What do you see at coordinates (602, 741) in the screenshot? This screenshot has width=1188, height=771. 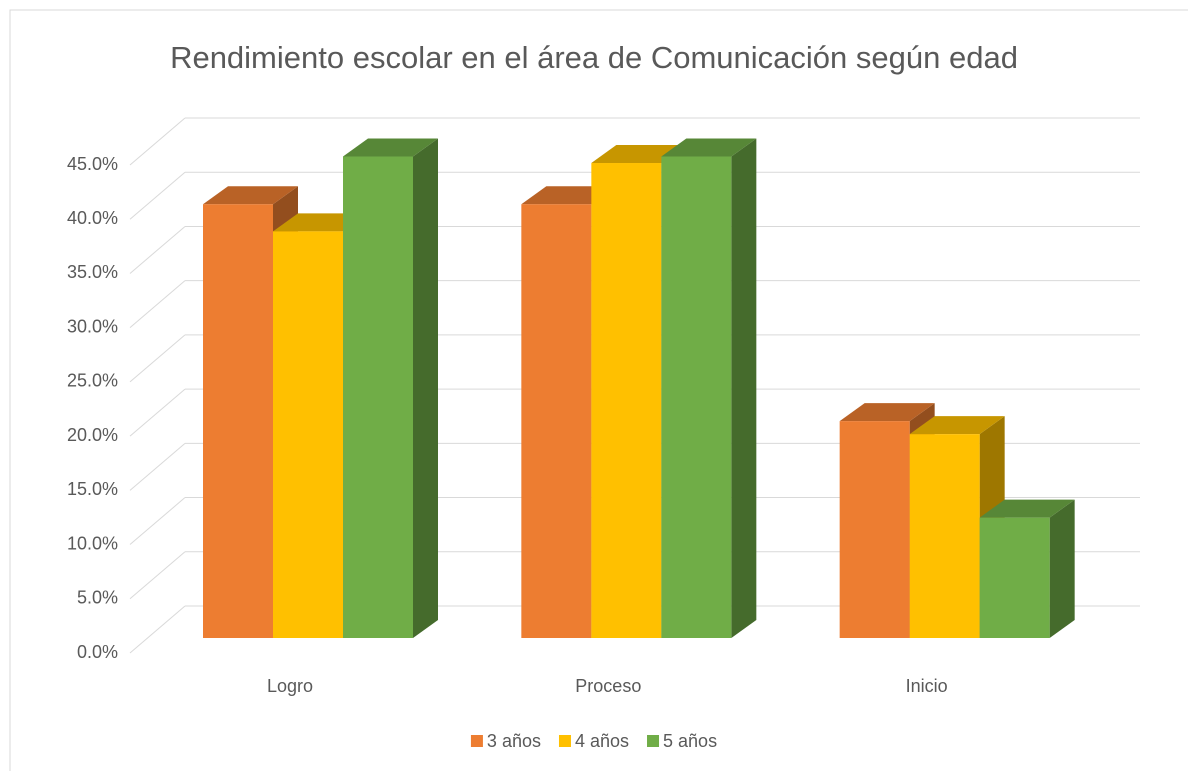 I see `legend-label: 4 años` at bounding box center [602, 741].